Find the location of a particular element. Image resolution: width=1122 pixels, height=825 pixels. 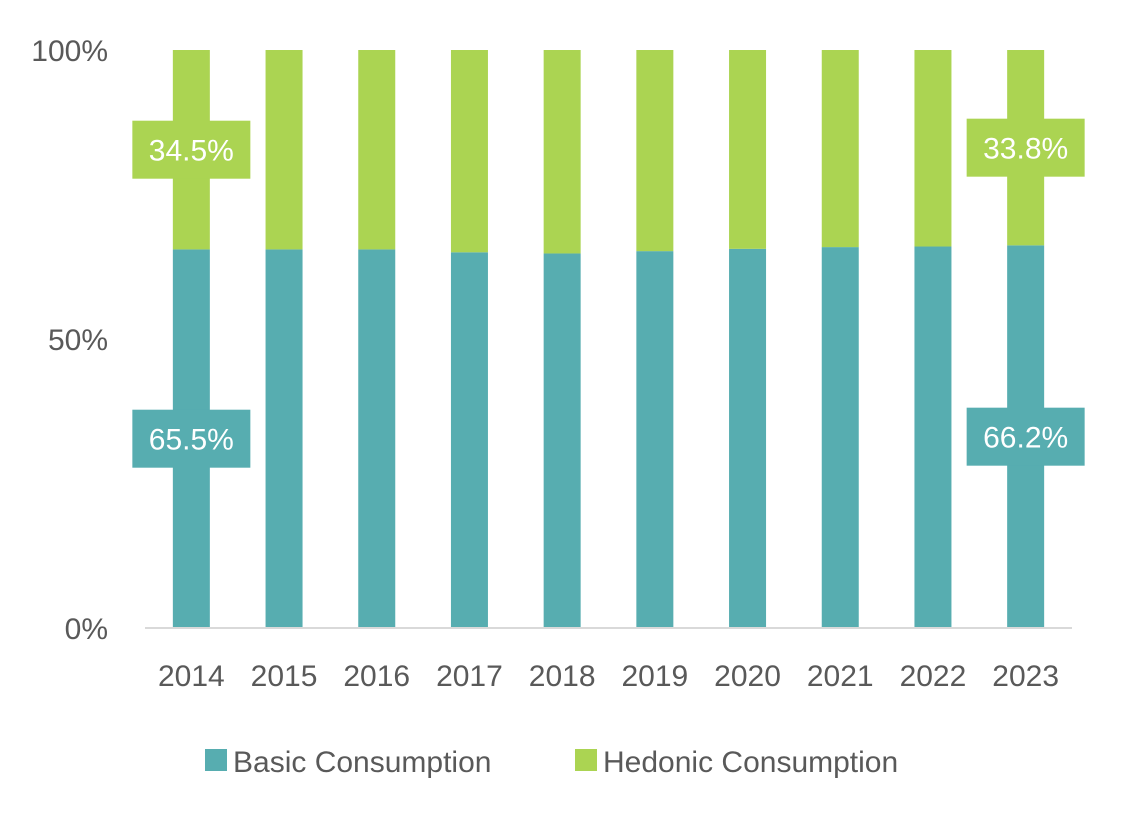

bar-basic-2022 is located at coordinates (933, 437).